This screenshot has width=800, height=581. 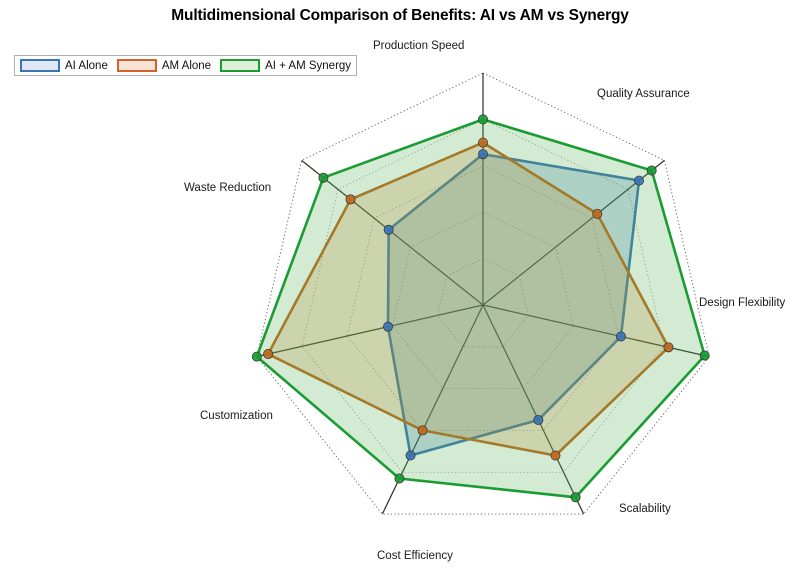 What do you see at coordinates (645, 509) in the screenshot?
I see `axis-label-scalability: Scalability` at bounding box center [645, 509].